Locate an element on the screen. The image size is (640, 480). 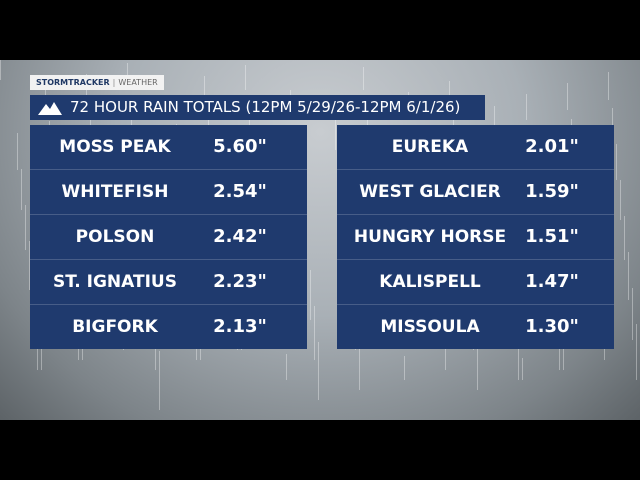
location: MOSS PEAK is located at coordinates (115, 147).